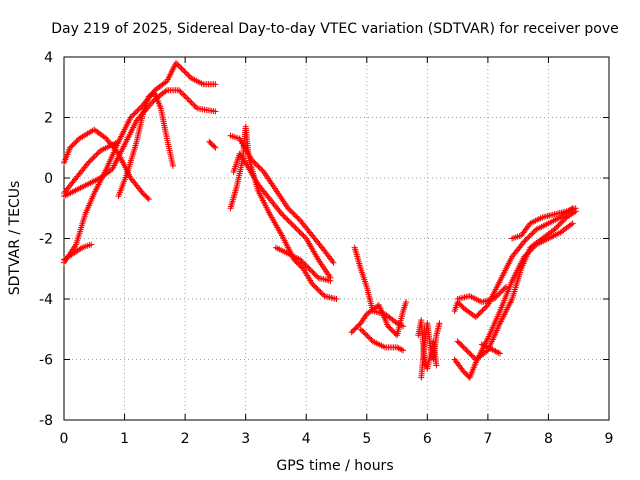 The image size is (640, 480). What do you see at coordinates (46, 361) in the screenshot?
I see `y-tick-label: -6` at bounding box center [46, 361].